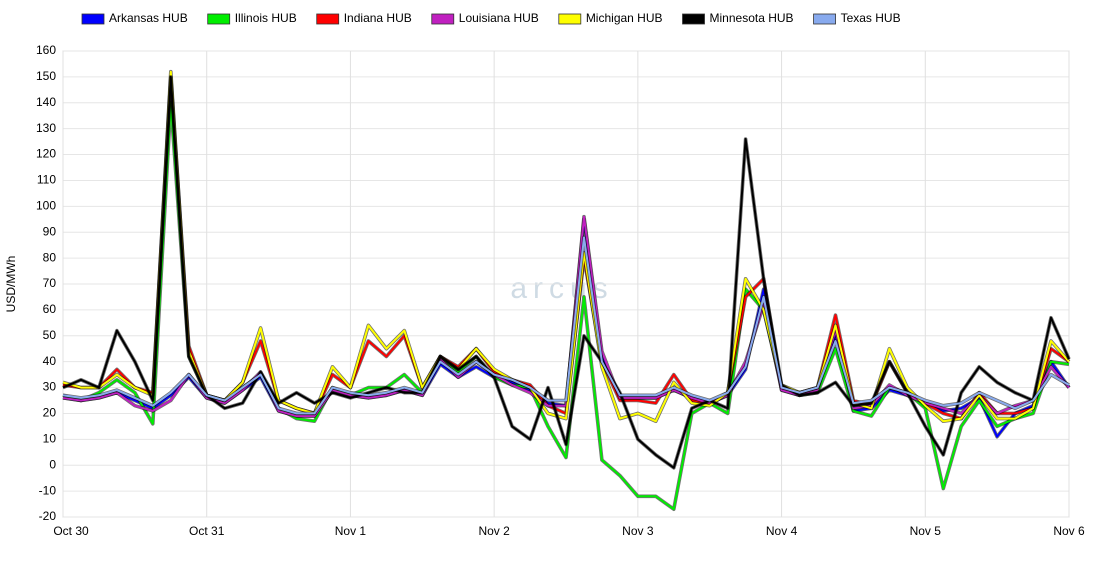 This screenshot has width=1100, height=570. What do you see at coordinates (50, 309) in the screenshot?
I see `y-tick-label: 60` at bounding box center [50, 309].